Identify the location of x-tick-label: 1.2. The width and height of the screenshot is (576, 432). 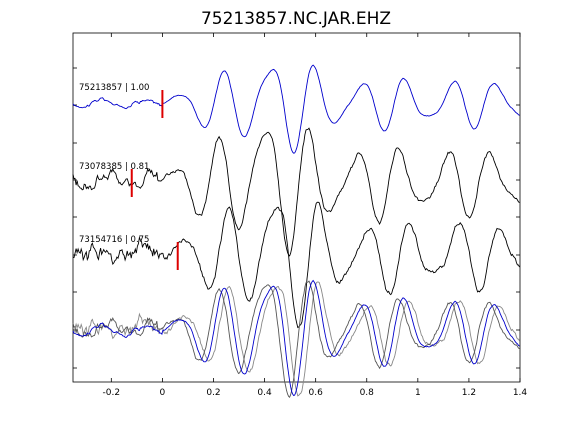
(469, 393).